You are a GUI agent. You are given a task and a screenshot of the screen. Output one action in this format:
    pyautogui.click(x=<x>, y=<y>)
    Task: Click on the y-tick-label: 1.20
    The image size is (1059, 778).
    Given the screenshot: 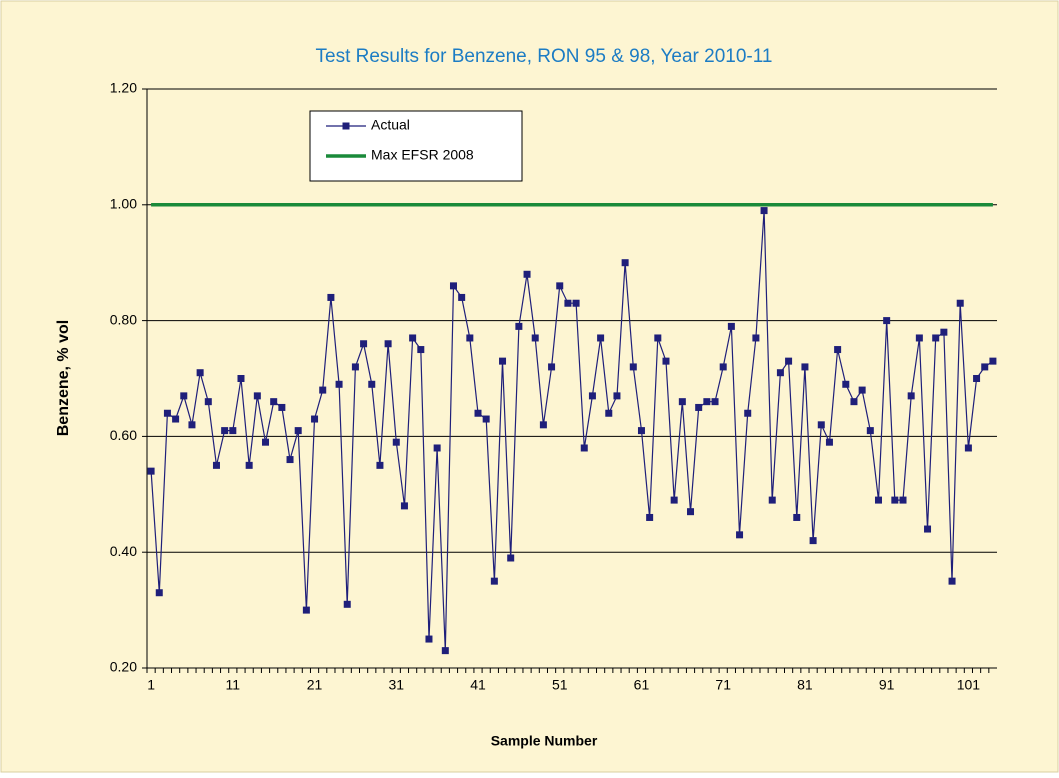 What is the action you would take?
    pyautogui.click(x=123, y=88)
    